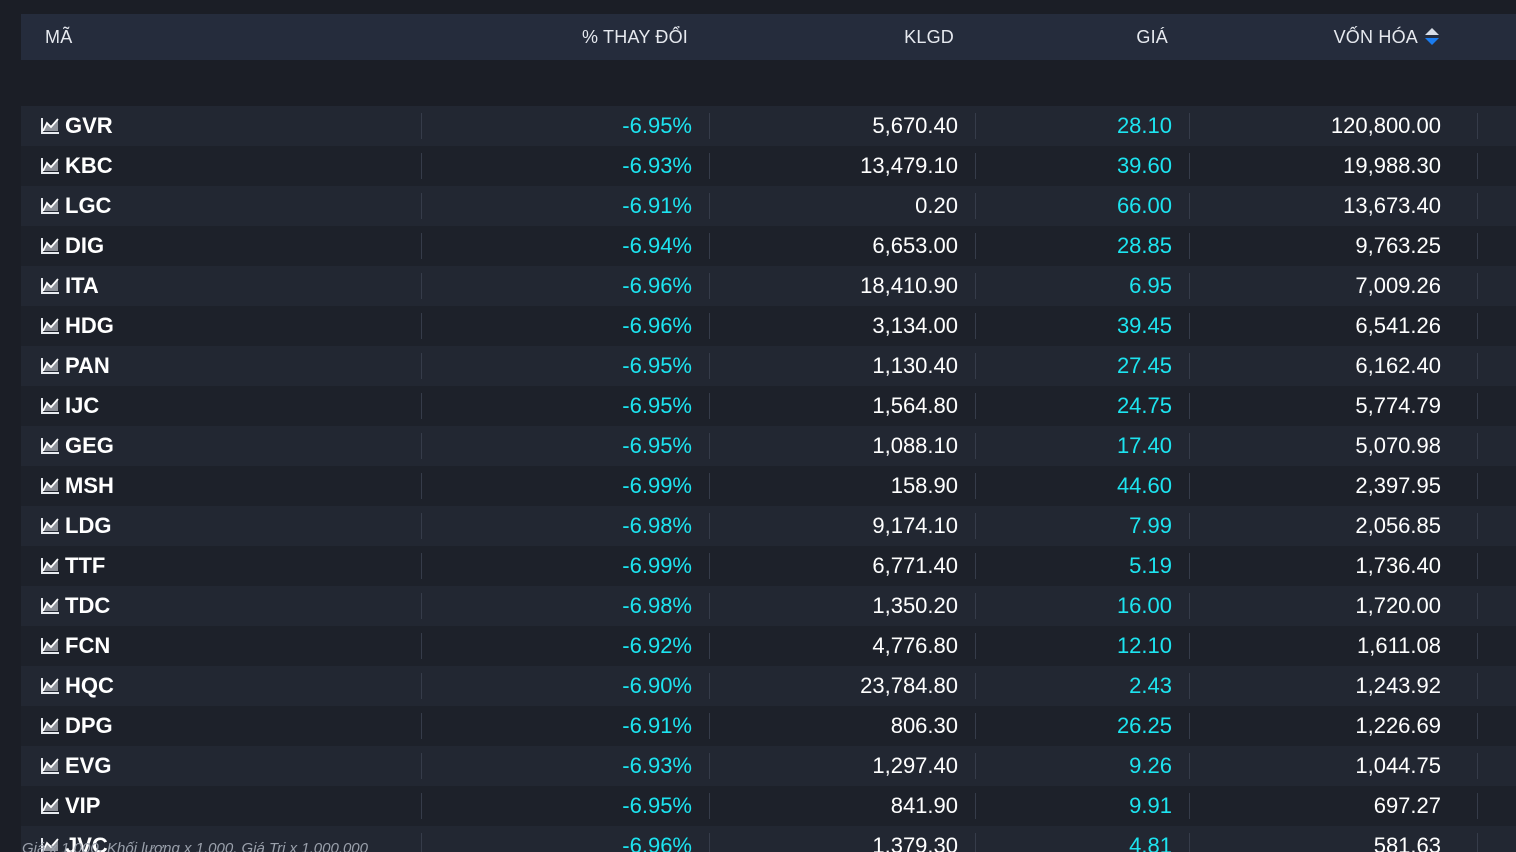 The image size is (1516, 852). Describe the element at coordinates (59, 36) in the screenshot. I see `header-ma: MÃ` at that location.